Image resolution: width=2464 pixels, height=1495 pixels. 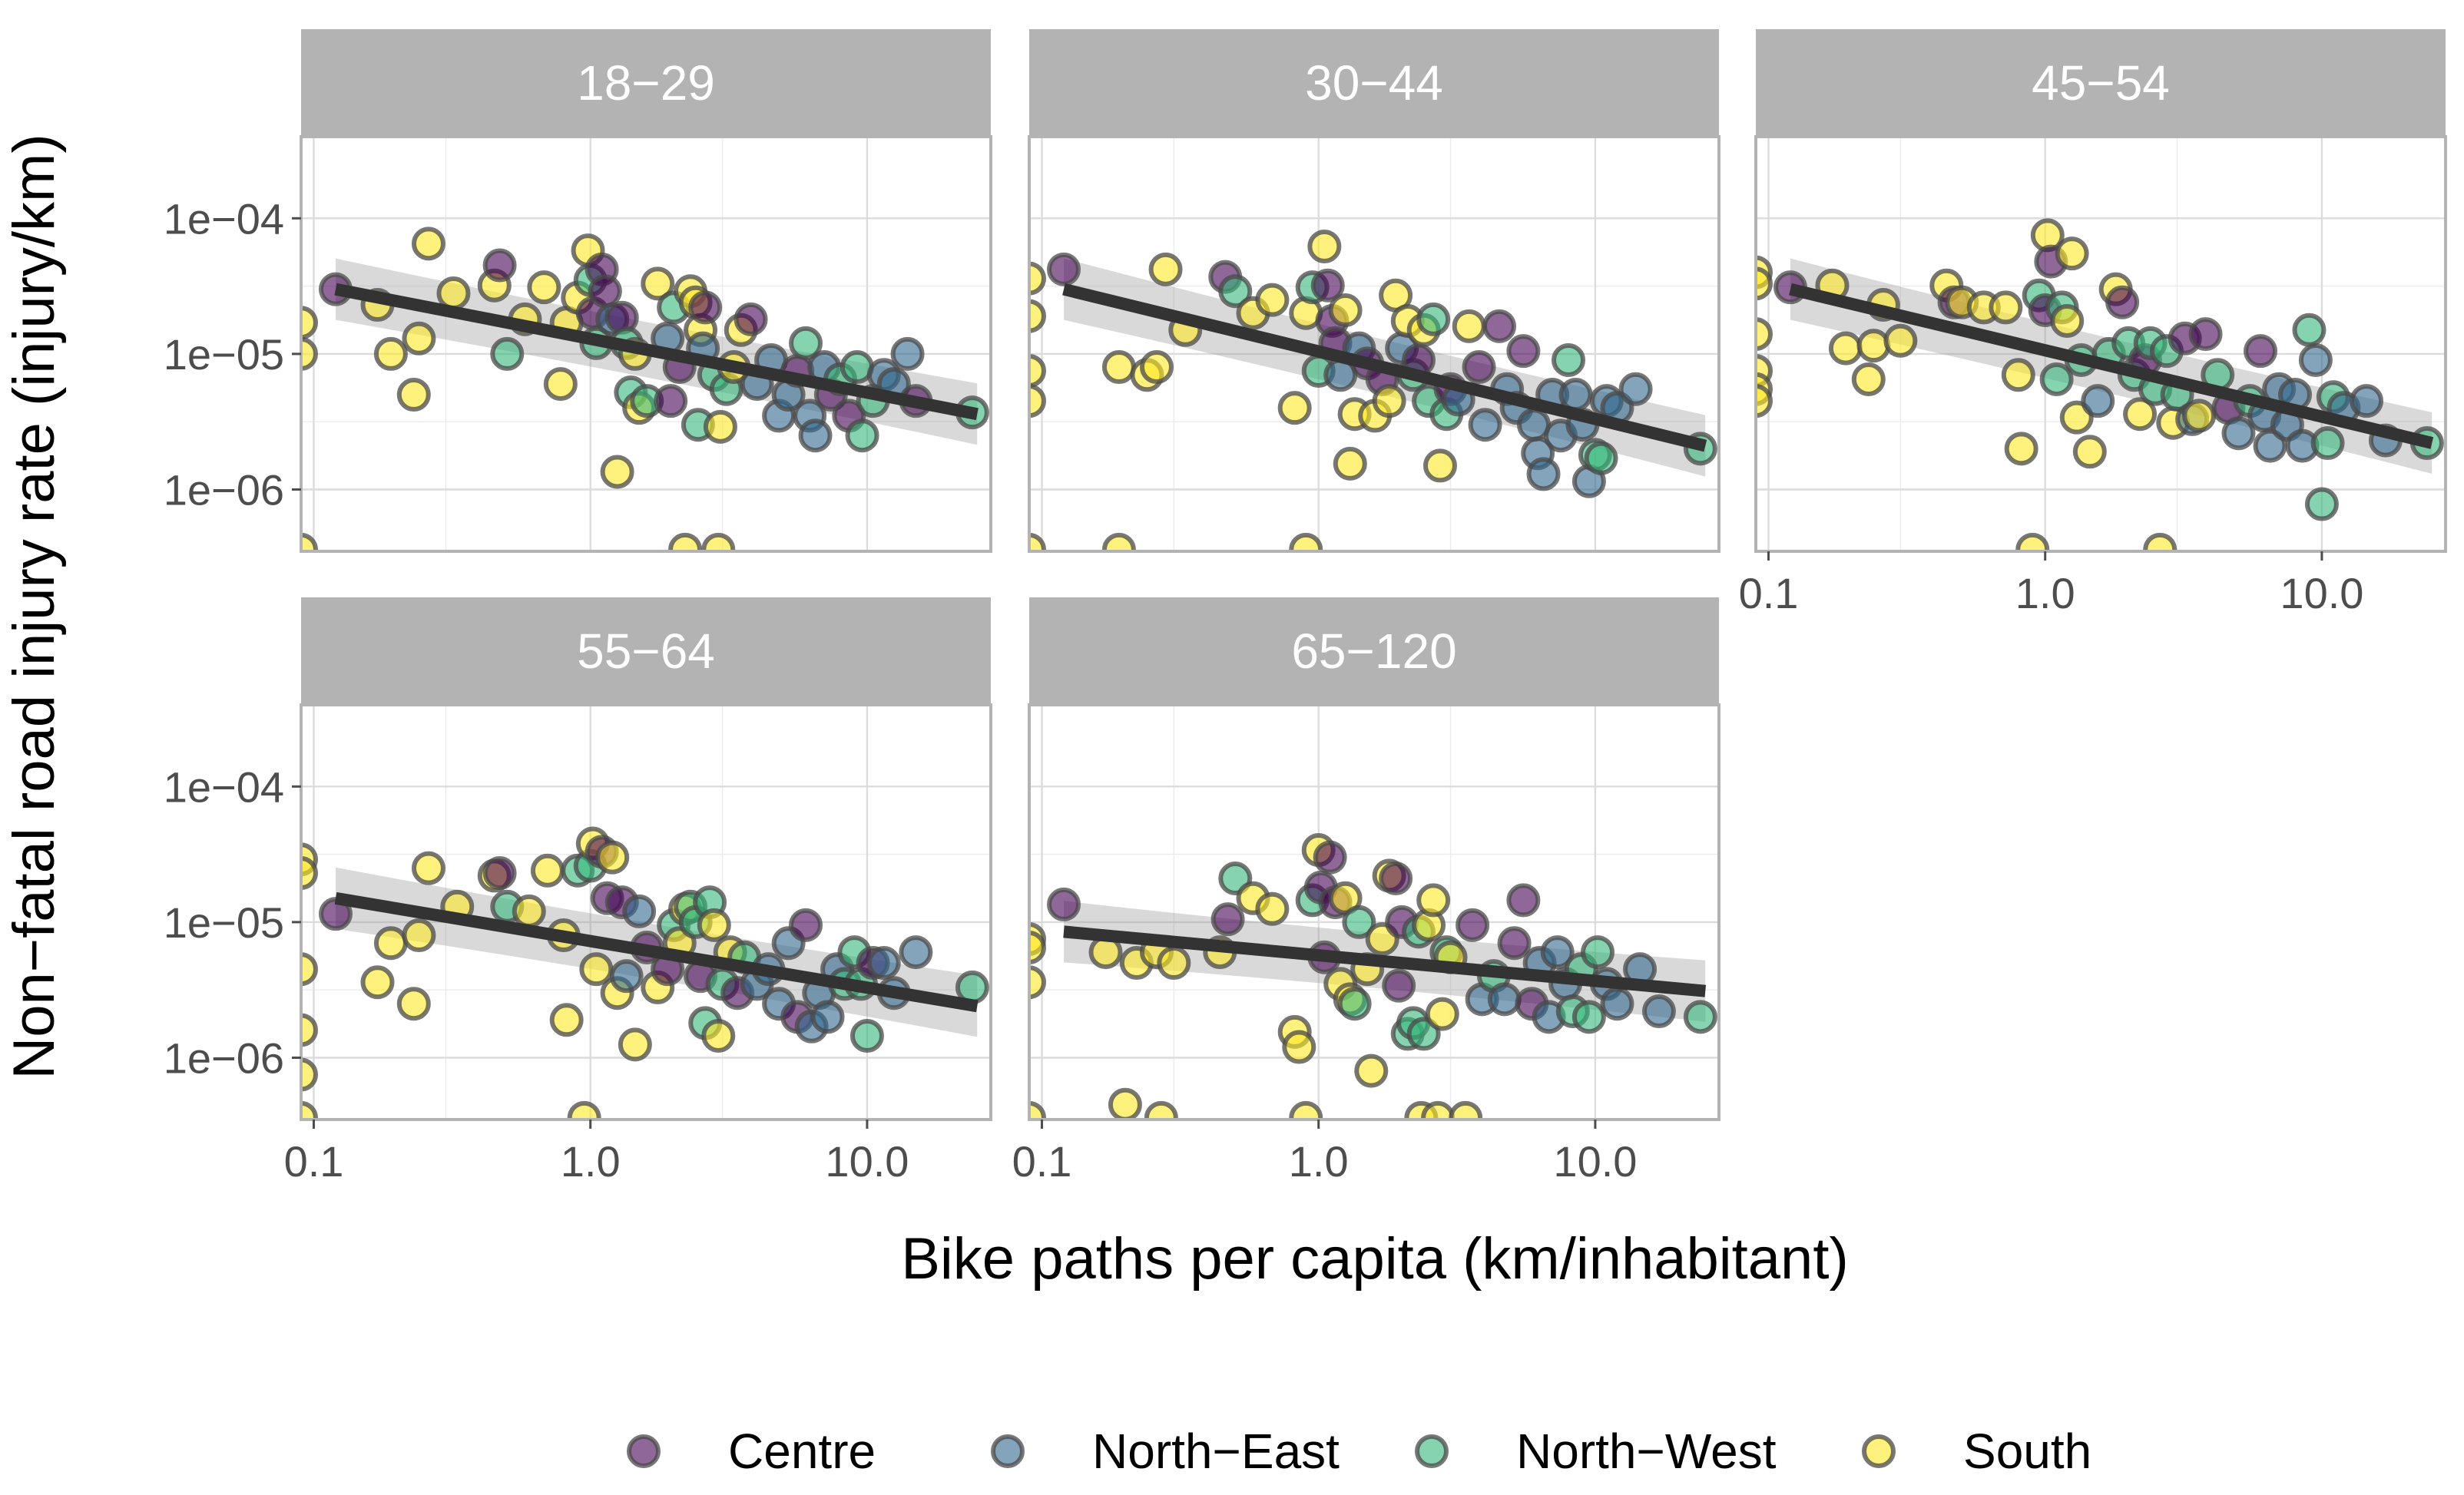 I want to click on facet-panel: 65−120, so click(x=1374, y=859).